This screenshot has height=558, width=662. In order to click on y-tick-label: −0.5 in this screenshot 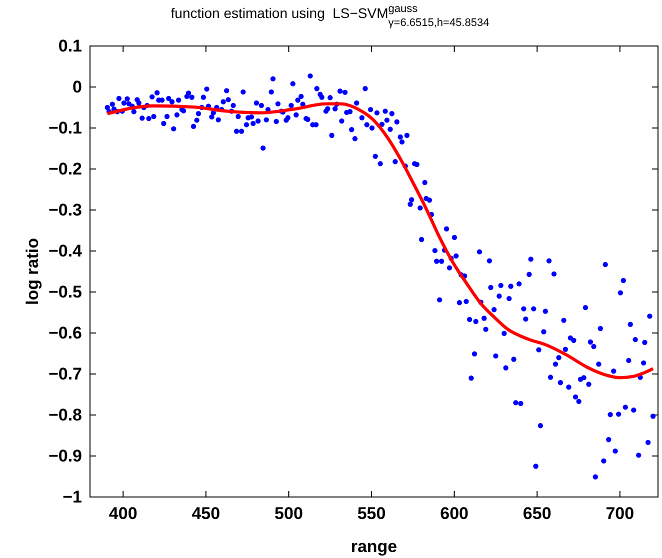, I will do `click(65, 292)`.